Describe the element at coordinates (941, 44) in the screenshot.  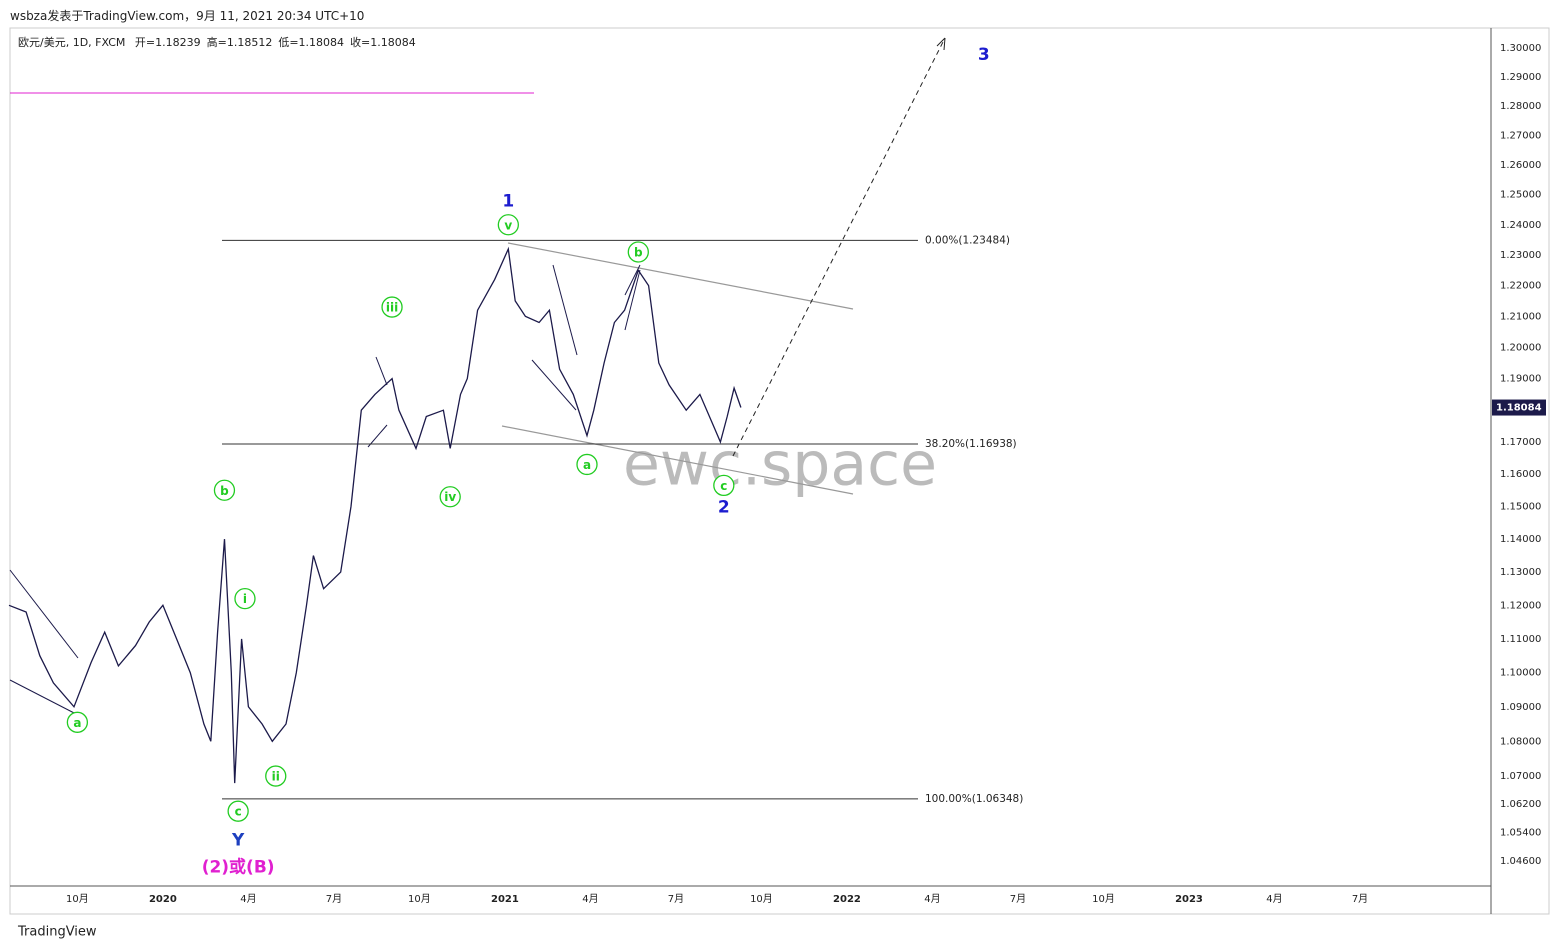
I see `arrow-head` at that location.